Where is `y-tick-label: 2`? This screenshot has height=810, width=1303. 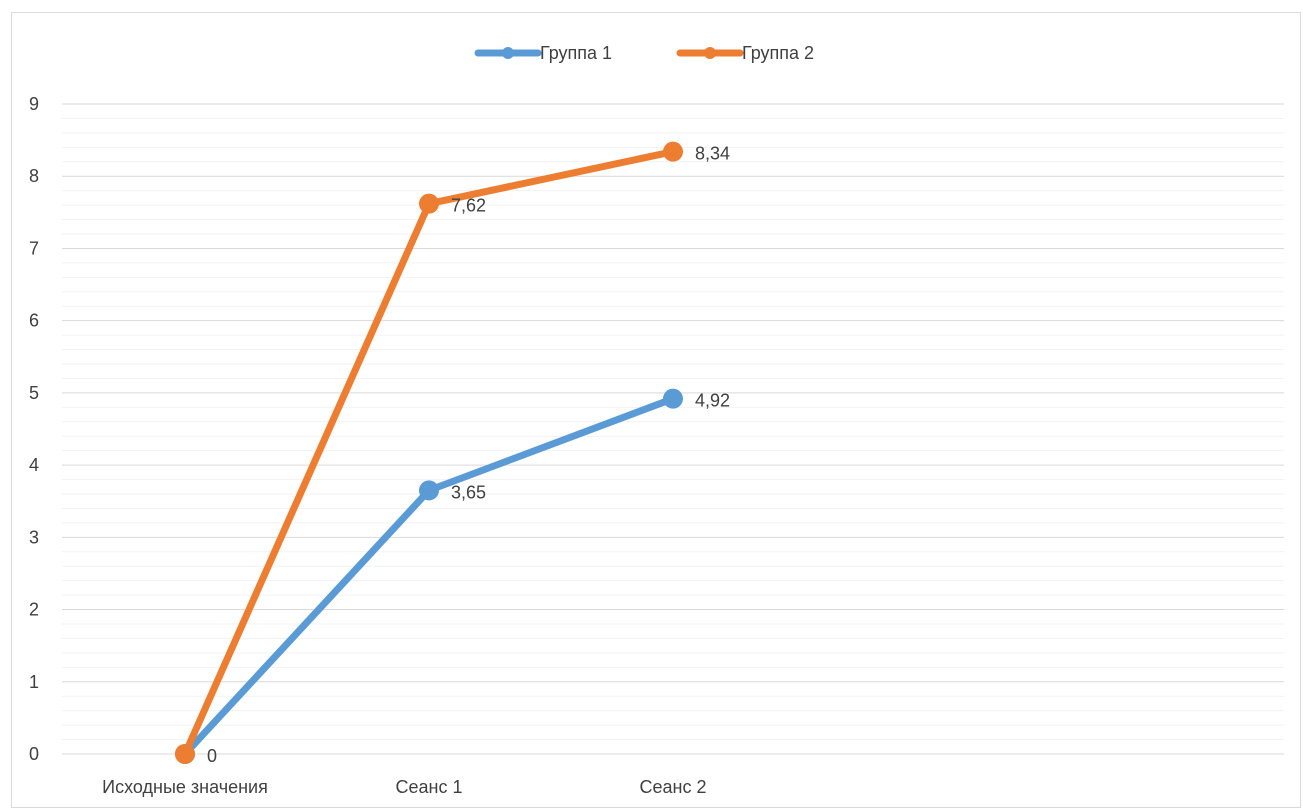 y-tick-label: 2 is located at coordinates (34, 610).